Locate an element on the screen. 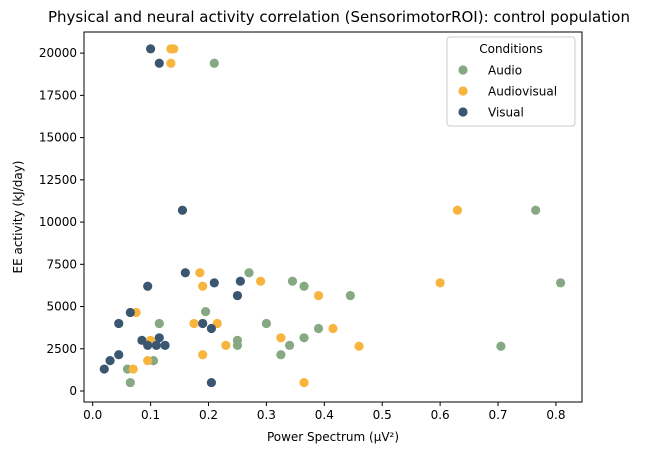  legend-items: Audio Audiovisual Visual is located at coordinates (507, 92).